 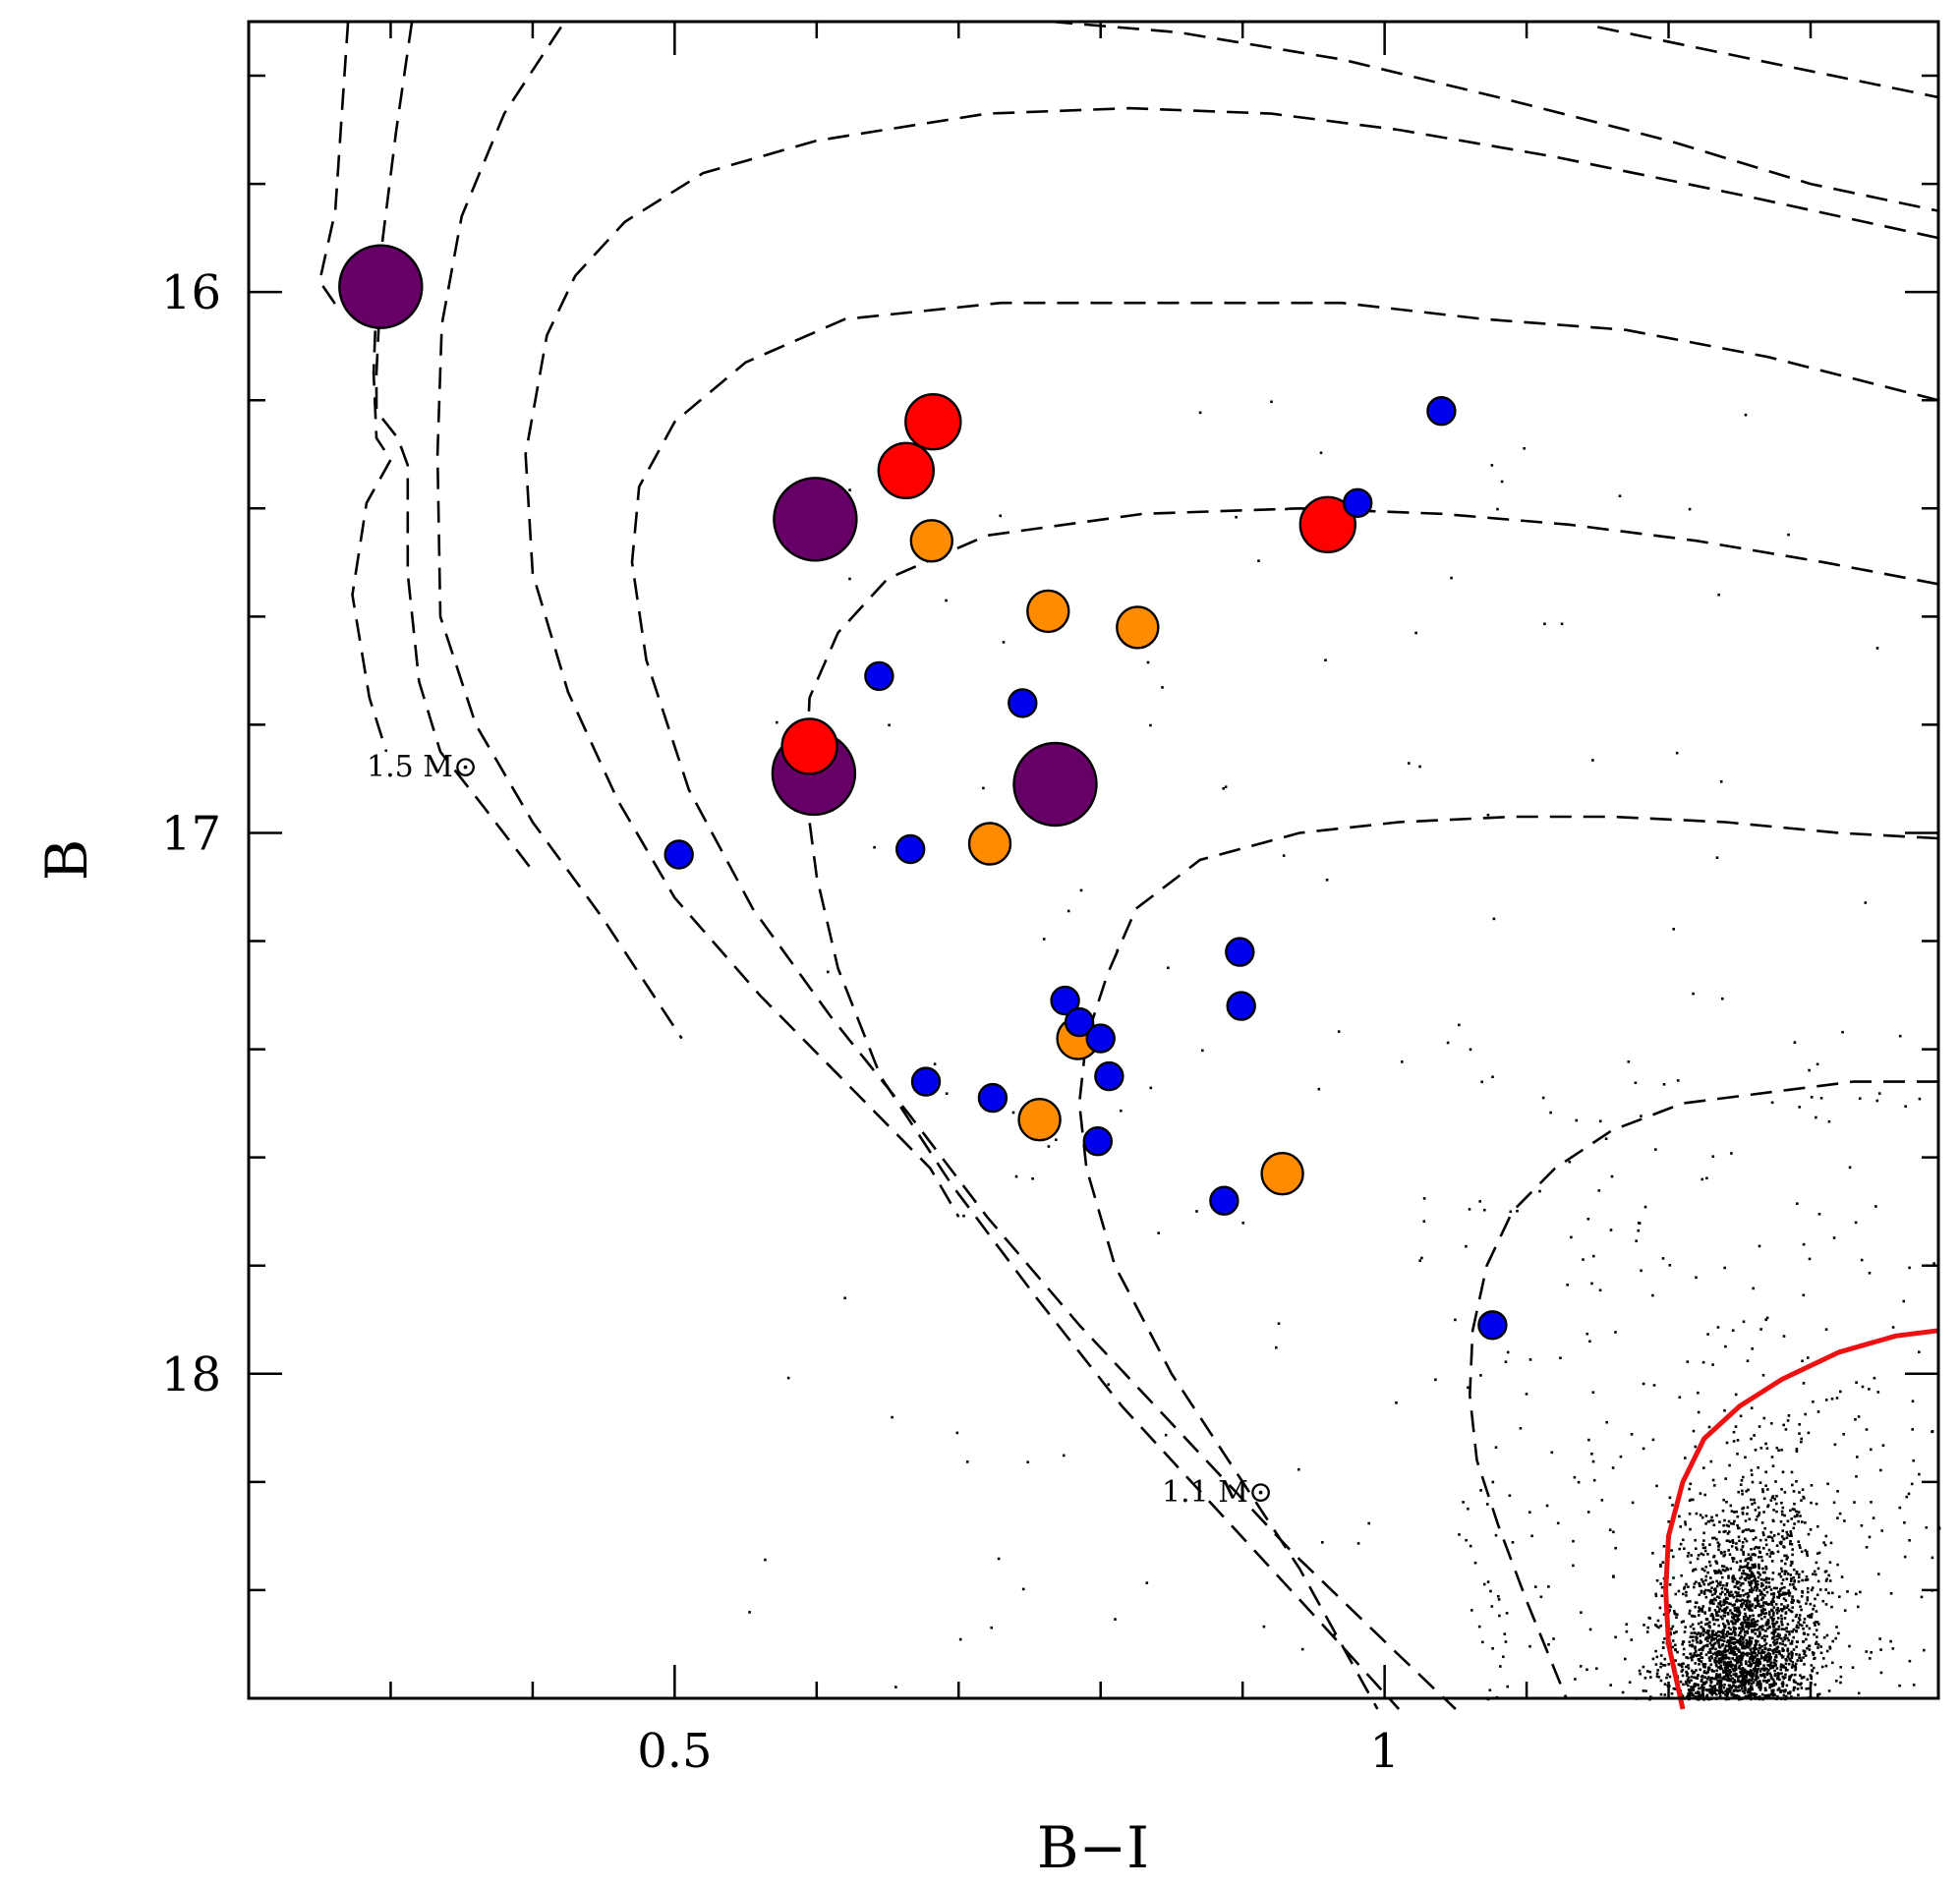 I want to click on blue-star-marker, so click(x=1240, y=952).